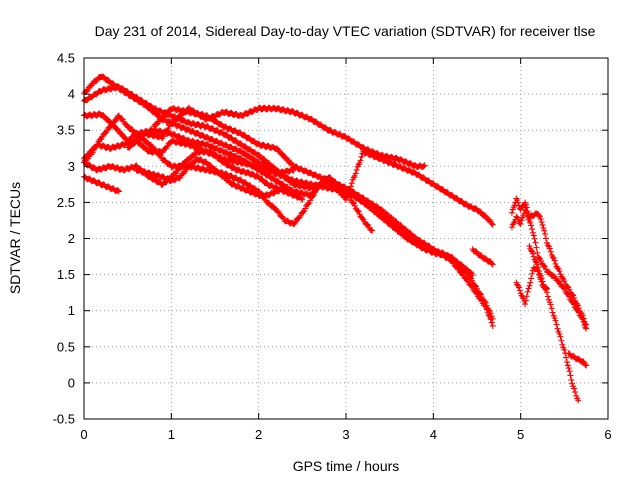 This screenshot has height=480, width=640. Describe the element at coordinates (258, 434) in the screenshot. I see `x-tick-label: 2` at that location.